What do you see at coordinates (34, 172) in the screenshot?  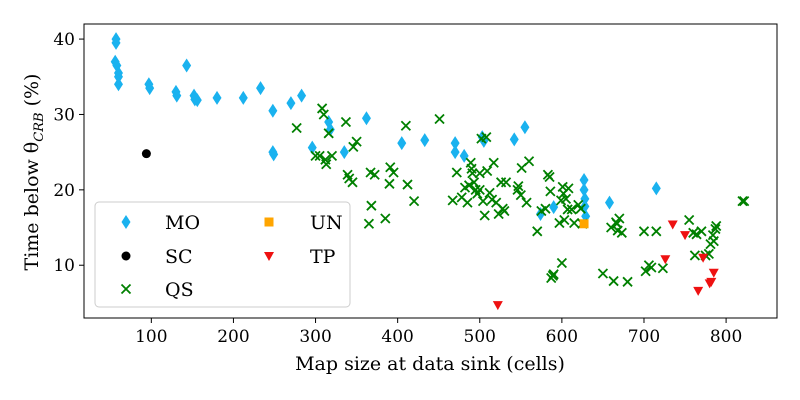 I see `y-axis-label: Time below θCRB (%)` at bounding box center [34, 172].